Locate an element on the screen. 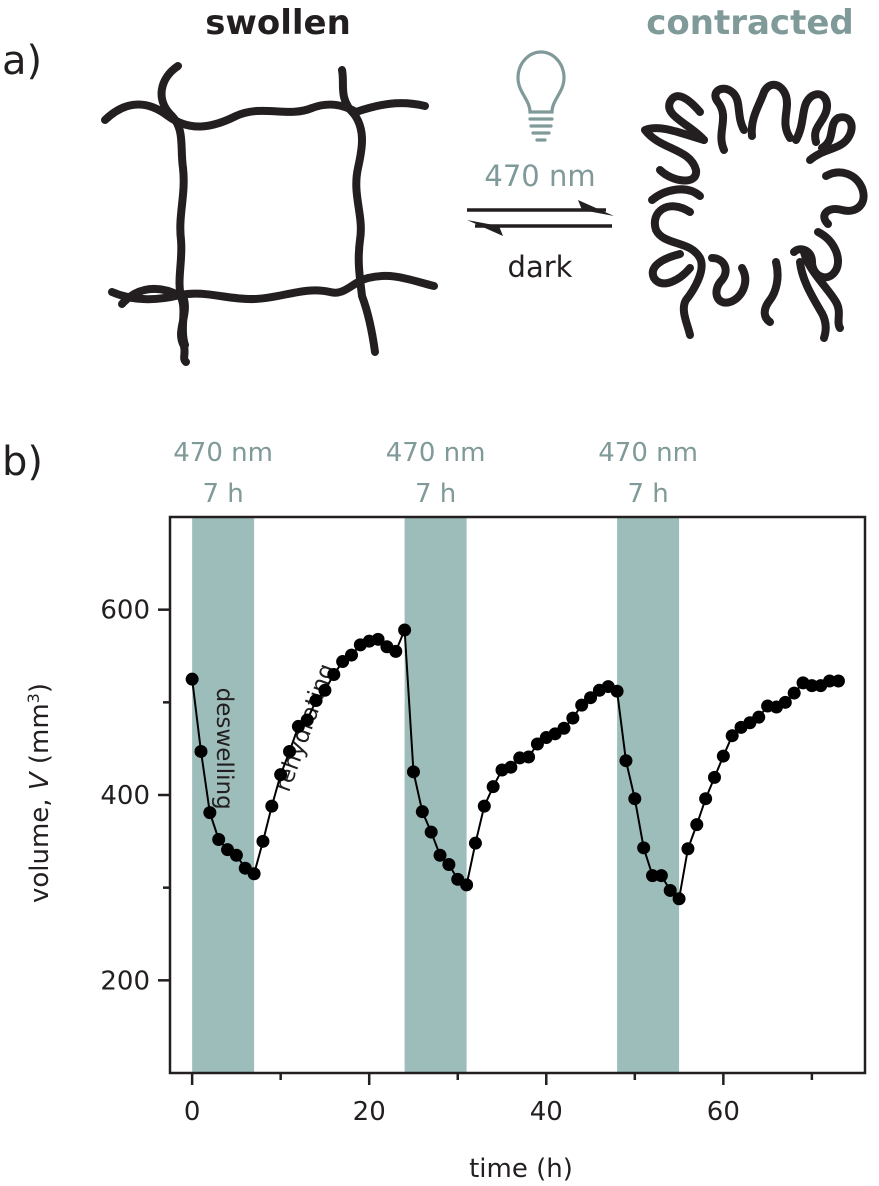 This screenshot has height=1186, width=879. forward-condition-label: 470 nm is located at coordinates (539, 176).